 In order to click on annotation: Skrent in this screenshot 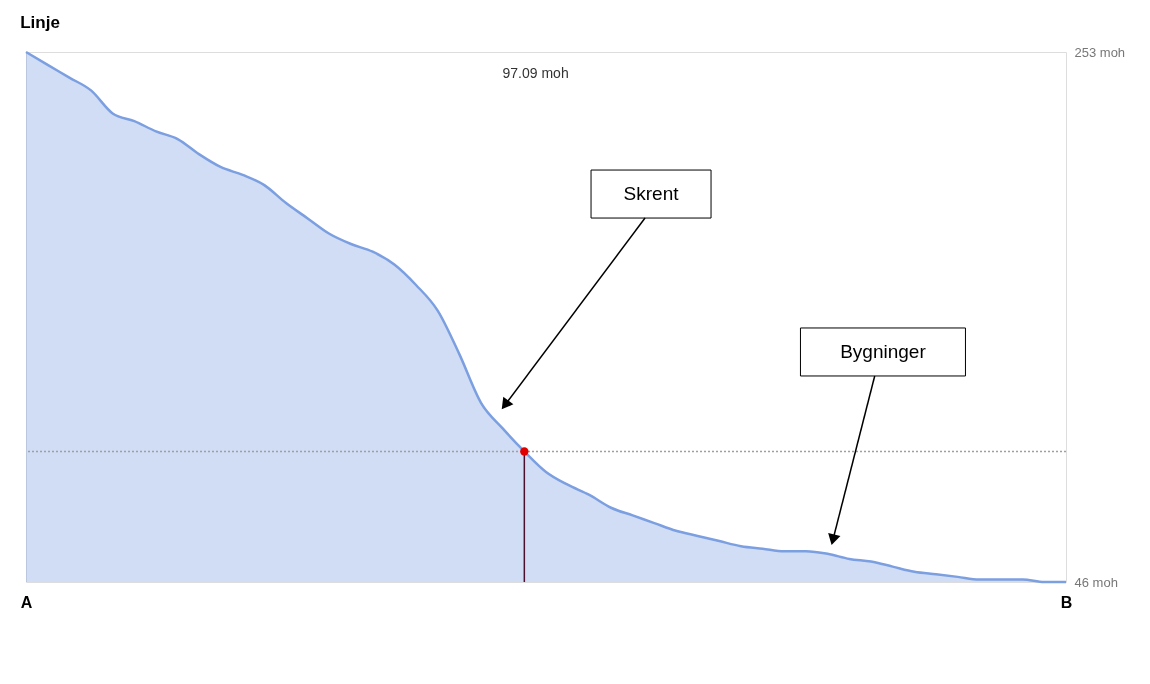, I will do `click(651, 194)`.